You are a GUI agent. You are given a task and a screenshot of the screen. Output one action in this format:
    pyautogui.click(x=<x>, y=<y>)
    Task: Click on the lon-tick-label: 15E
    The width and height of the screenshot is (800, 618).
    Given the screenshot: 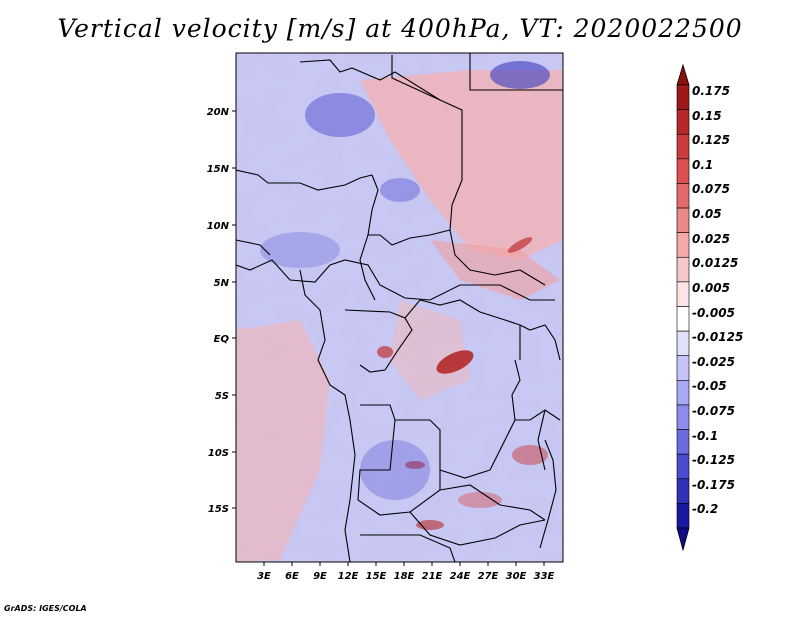 What is the action you would take?
    pyautogui.click(x=376, y=576)
    